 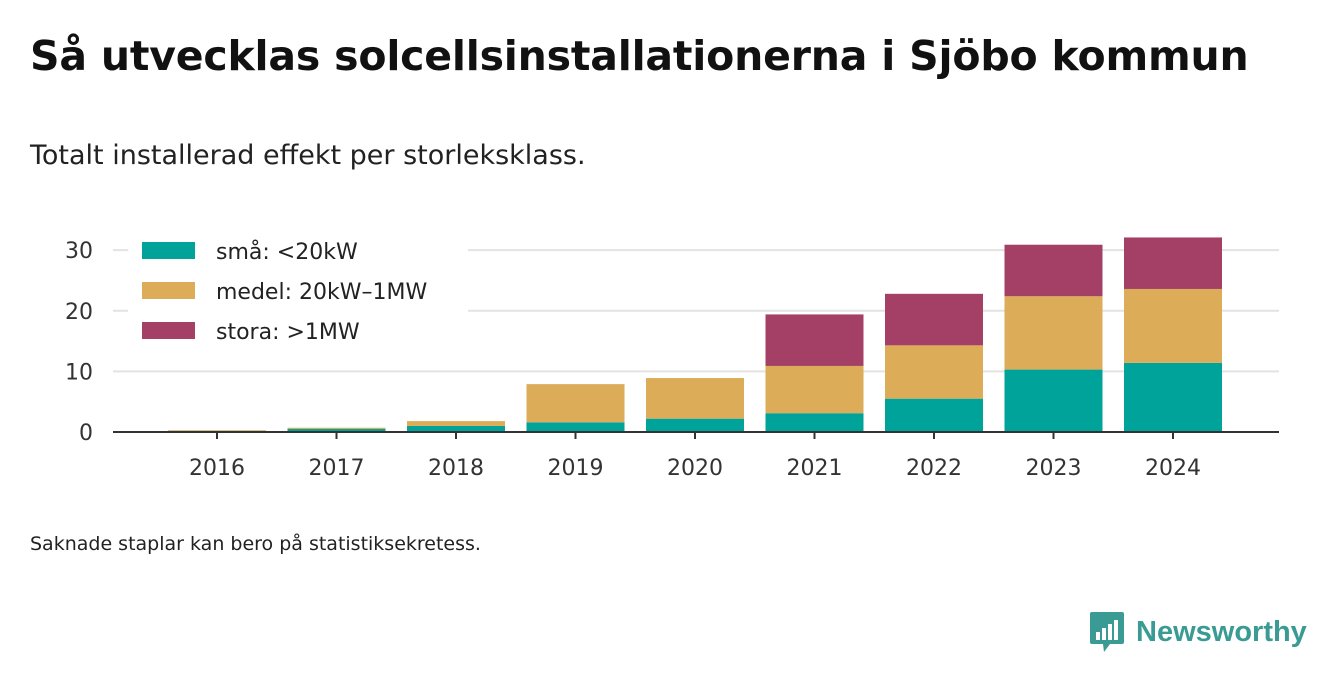 I want to click on legend: små: <20kW medel: 20kW–1MW stora: >1MW, so click(x=298, y=293).